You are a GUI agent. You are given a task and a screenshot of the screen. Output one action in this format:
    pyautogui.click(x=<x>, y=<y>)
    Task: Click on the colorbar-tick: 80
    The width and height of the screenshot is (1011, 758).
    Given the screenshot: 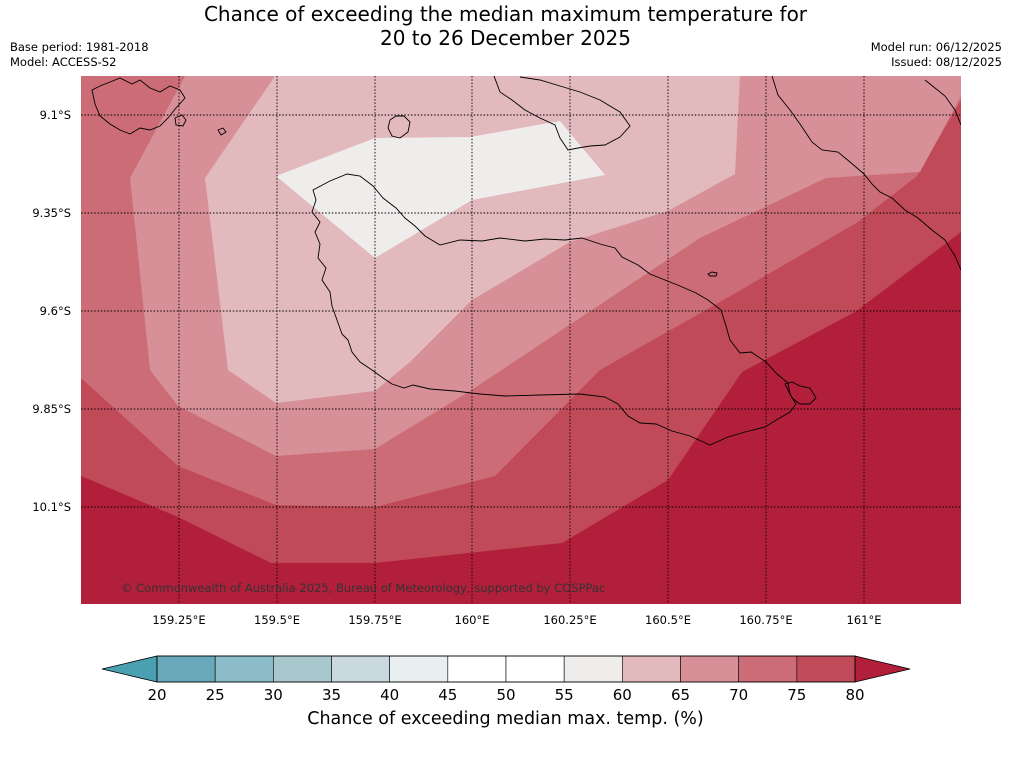 What is the action you would take?
    pyautogui.click(x=854, y=695)
    